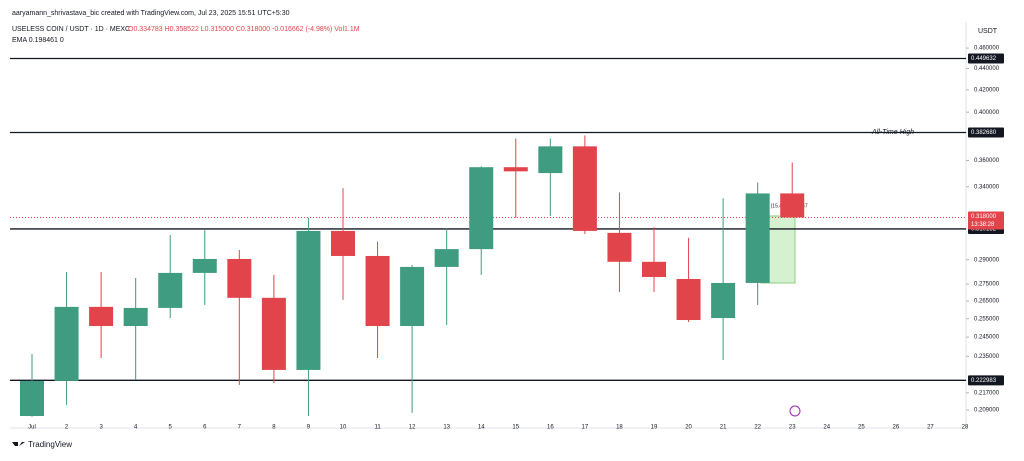 The image size is (1024, 461). What do you see at coordinates (654, 428) in the screenshot?
I see `x-tick-label: 19` at bounding box center [654, 428].